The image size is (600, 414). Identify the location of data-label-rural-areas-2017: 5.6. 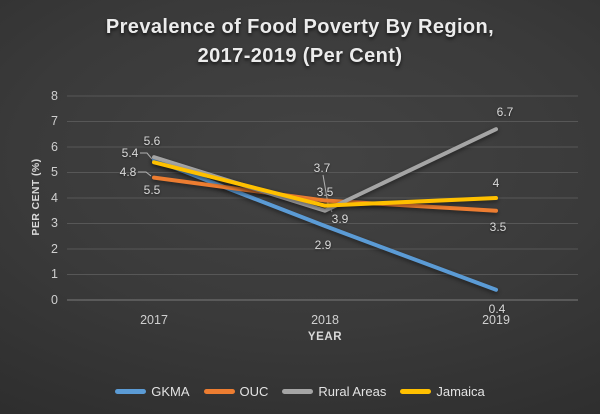
(152, 141).